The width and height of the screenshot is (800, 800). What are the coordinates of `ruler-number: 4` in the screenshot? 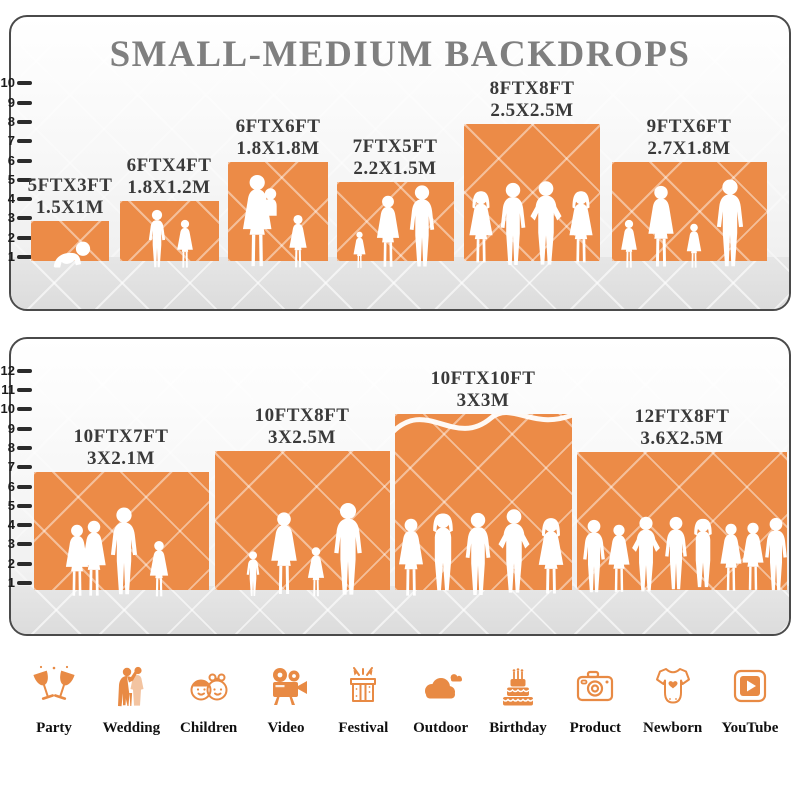 It's located at (11, 525).